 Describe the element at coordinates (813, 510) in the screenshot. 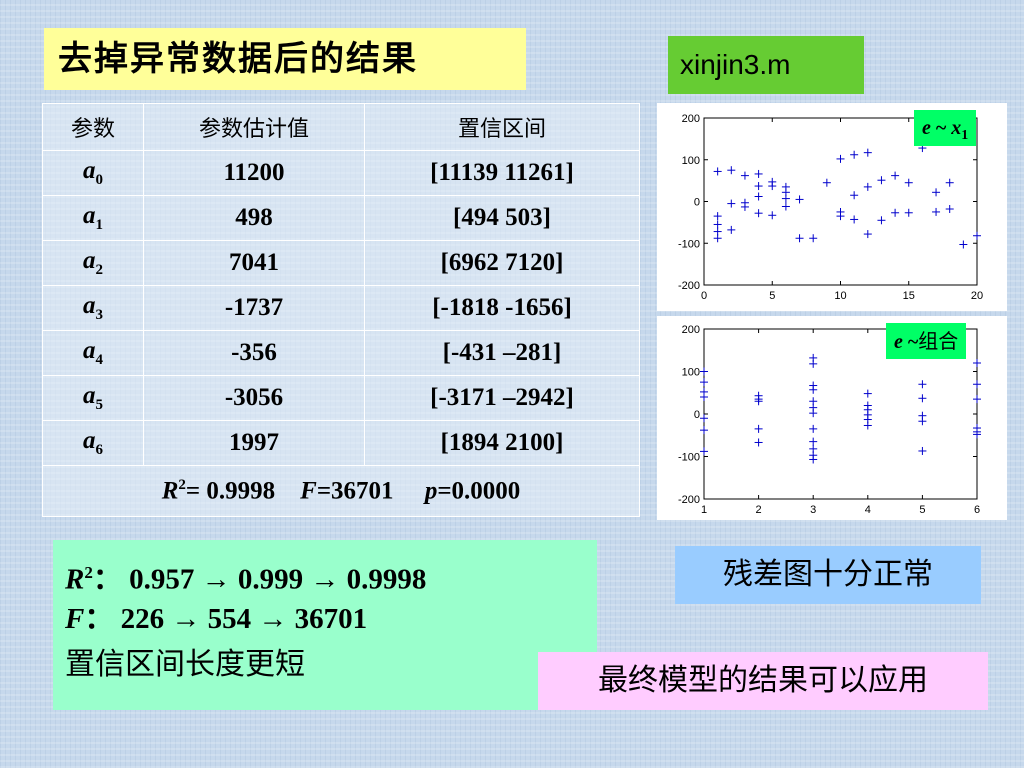

I see `x-tick-label: 3` at that location.